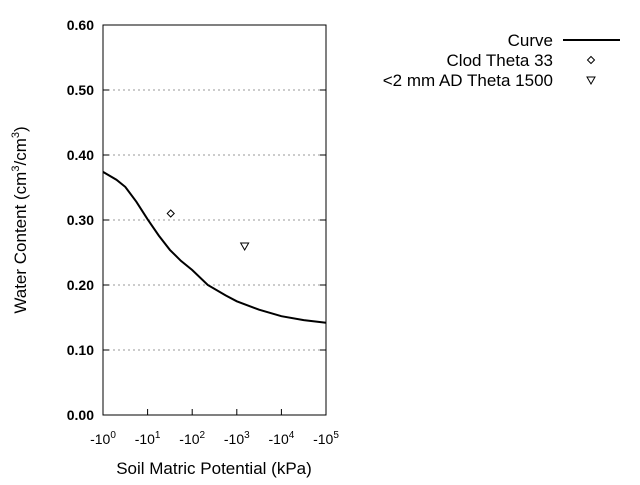 The height and width of the screenshot is (485, 640). I want to click on x-tick-label: -104, so click(282, 438).